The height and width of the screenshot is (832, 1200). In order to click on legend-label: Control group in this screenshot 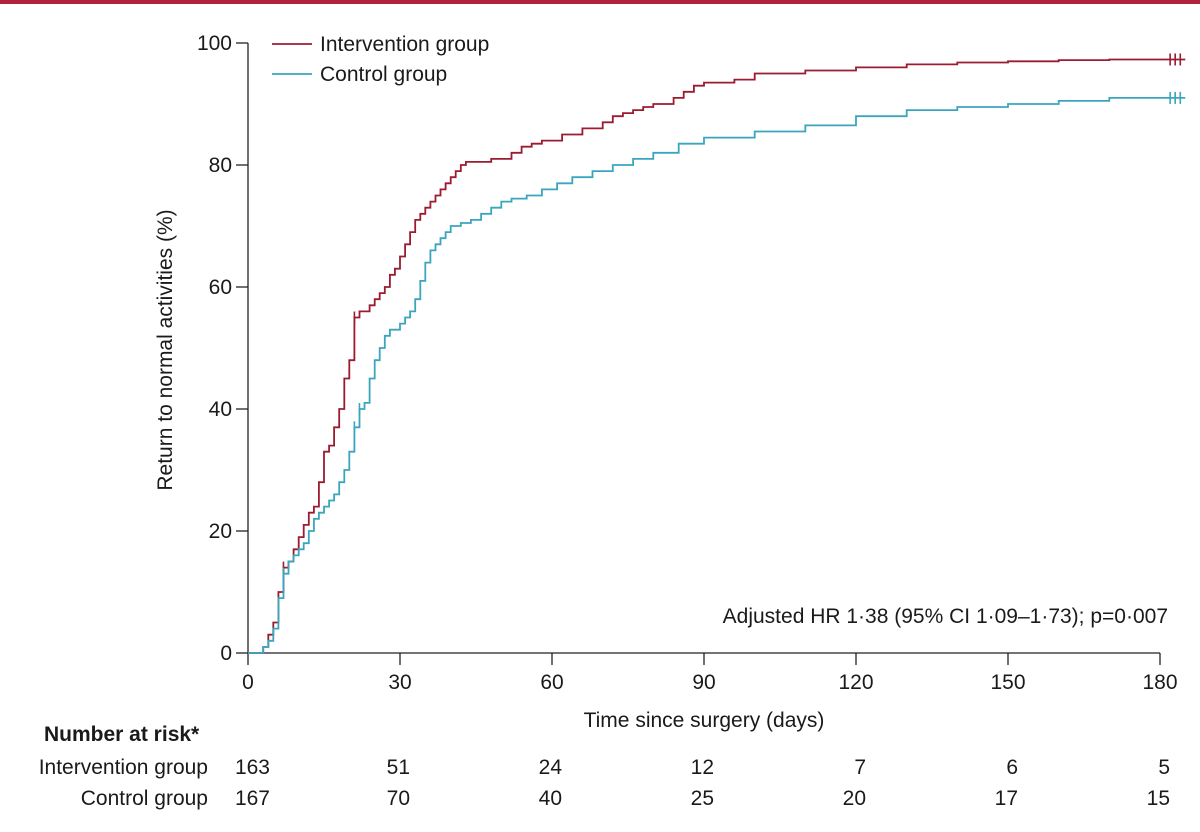, I will do `click(383, 74)`.